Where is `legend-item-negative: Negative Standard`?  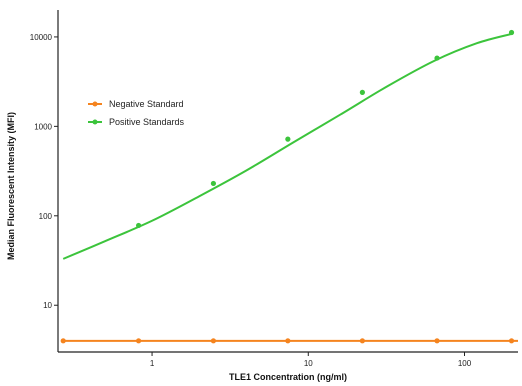 legend-item-negative: Negative Standard is located at coordinates (136, 104).